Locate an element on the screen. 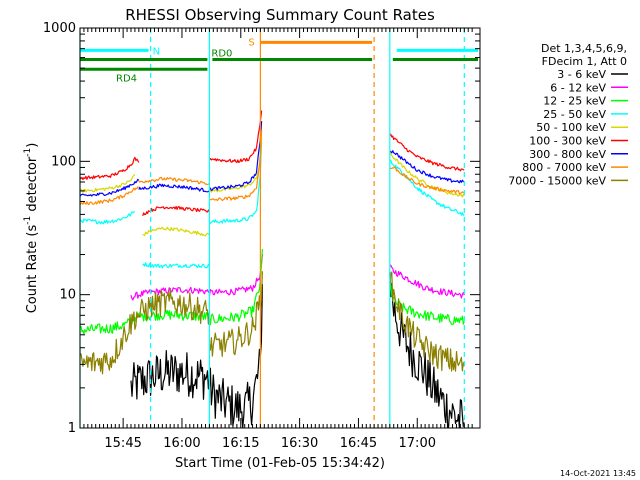  y-tick-label: 100 is located at coordinates (63, 161).